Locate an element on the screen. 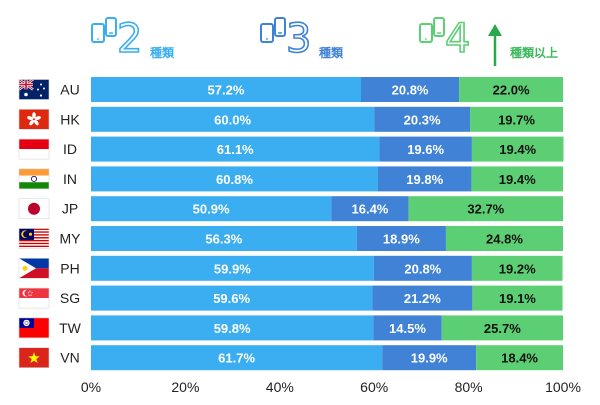 The image size is (600, 405). data-label: 24.8% is located at coordinates (504, 239).